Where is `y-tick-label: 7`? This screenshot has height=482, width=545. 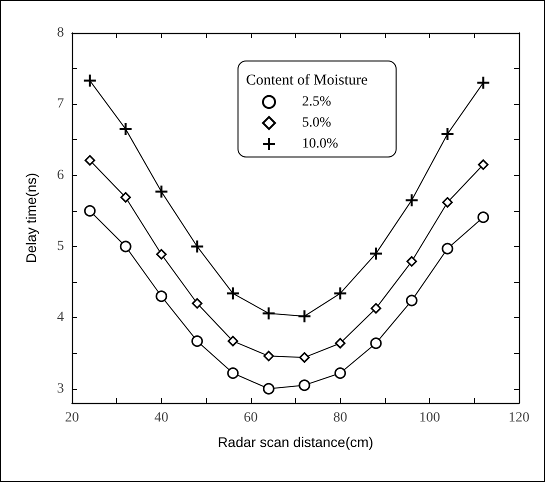
y-tick-label: 7 is located at coordinates (60, 104).